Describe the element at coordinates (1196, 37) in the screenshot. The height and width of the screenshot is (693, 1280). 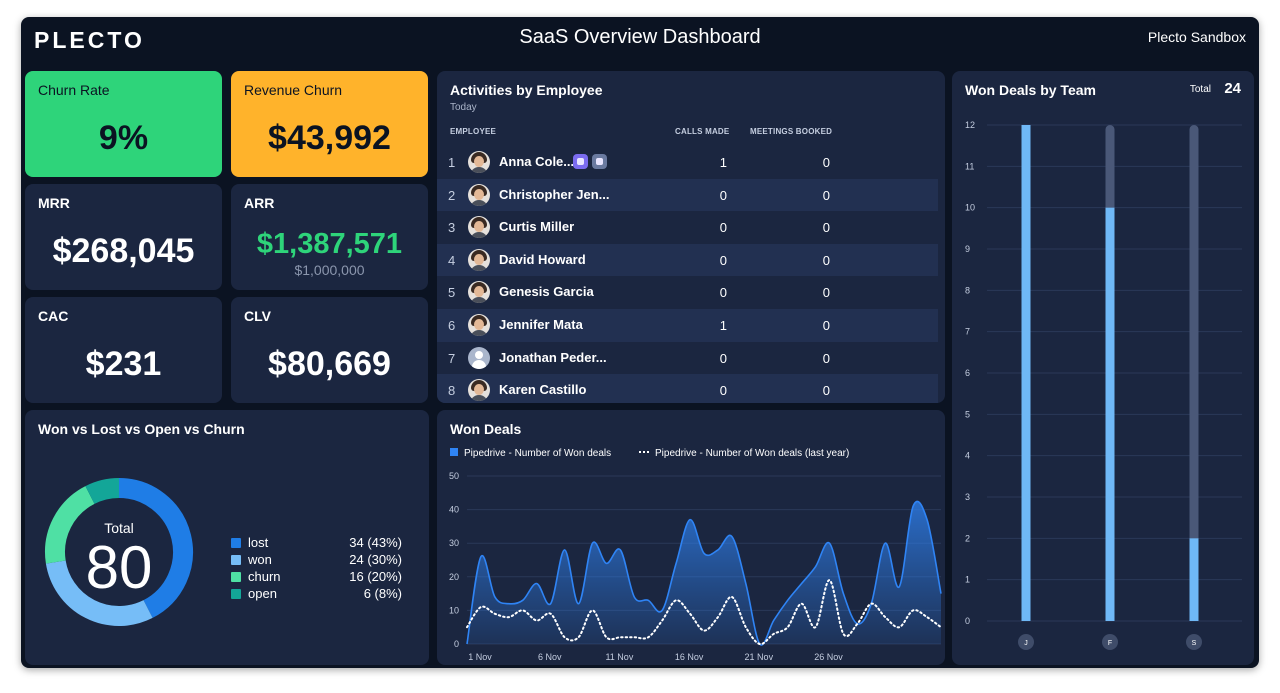
I see `account-name: Plecto Sandbox` at that location.